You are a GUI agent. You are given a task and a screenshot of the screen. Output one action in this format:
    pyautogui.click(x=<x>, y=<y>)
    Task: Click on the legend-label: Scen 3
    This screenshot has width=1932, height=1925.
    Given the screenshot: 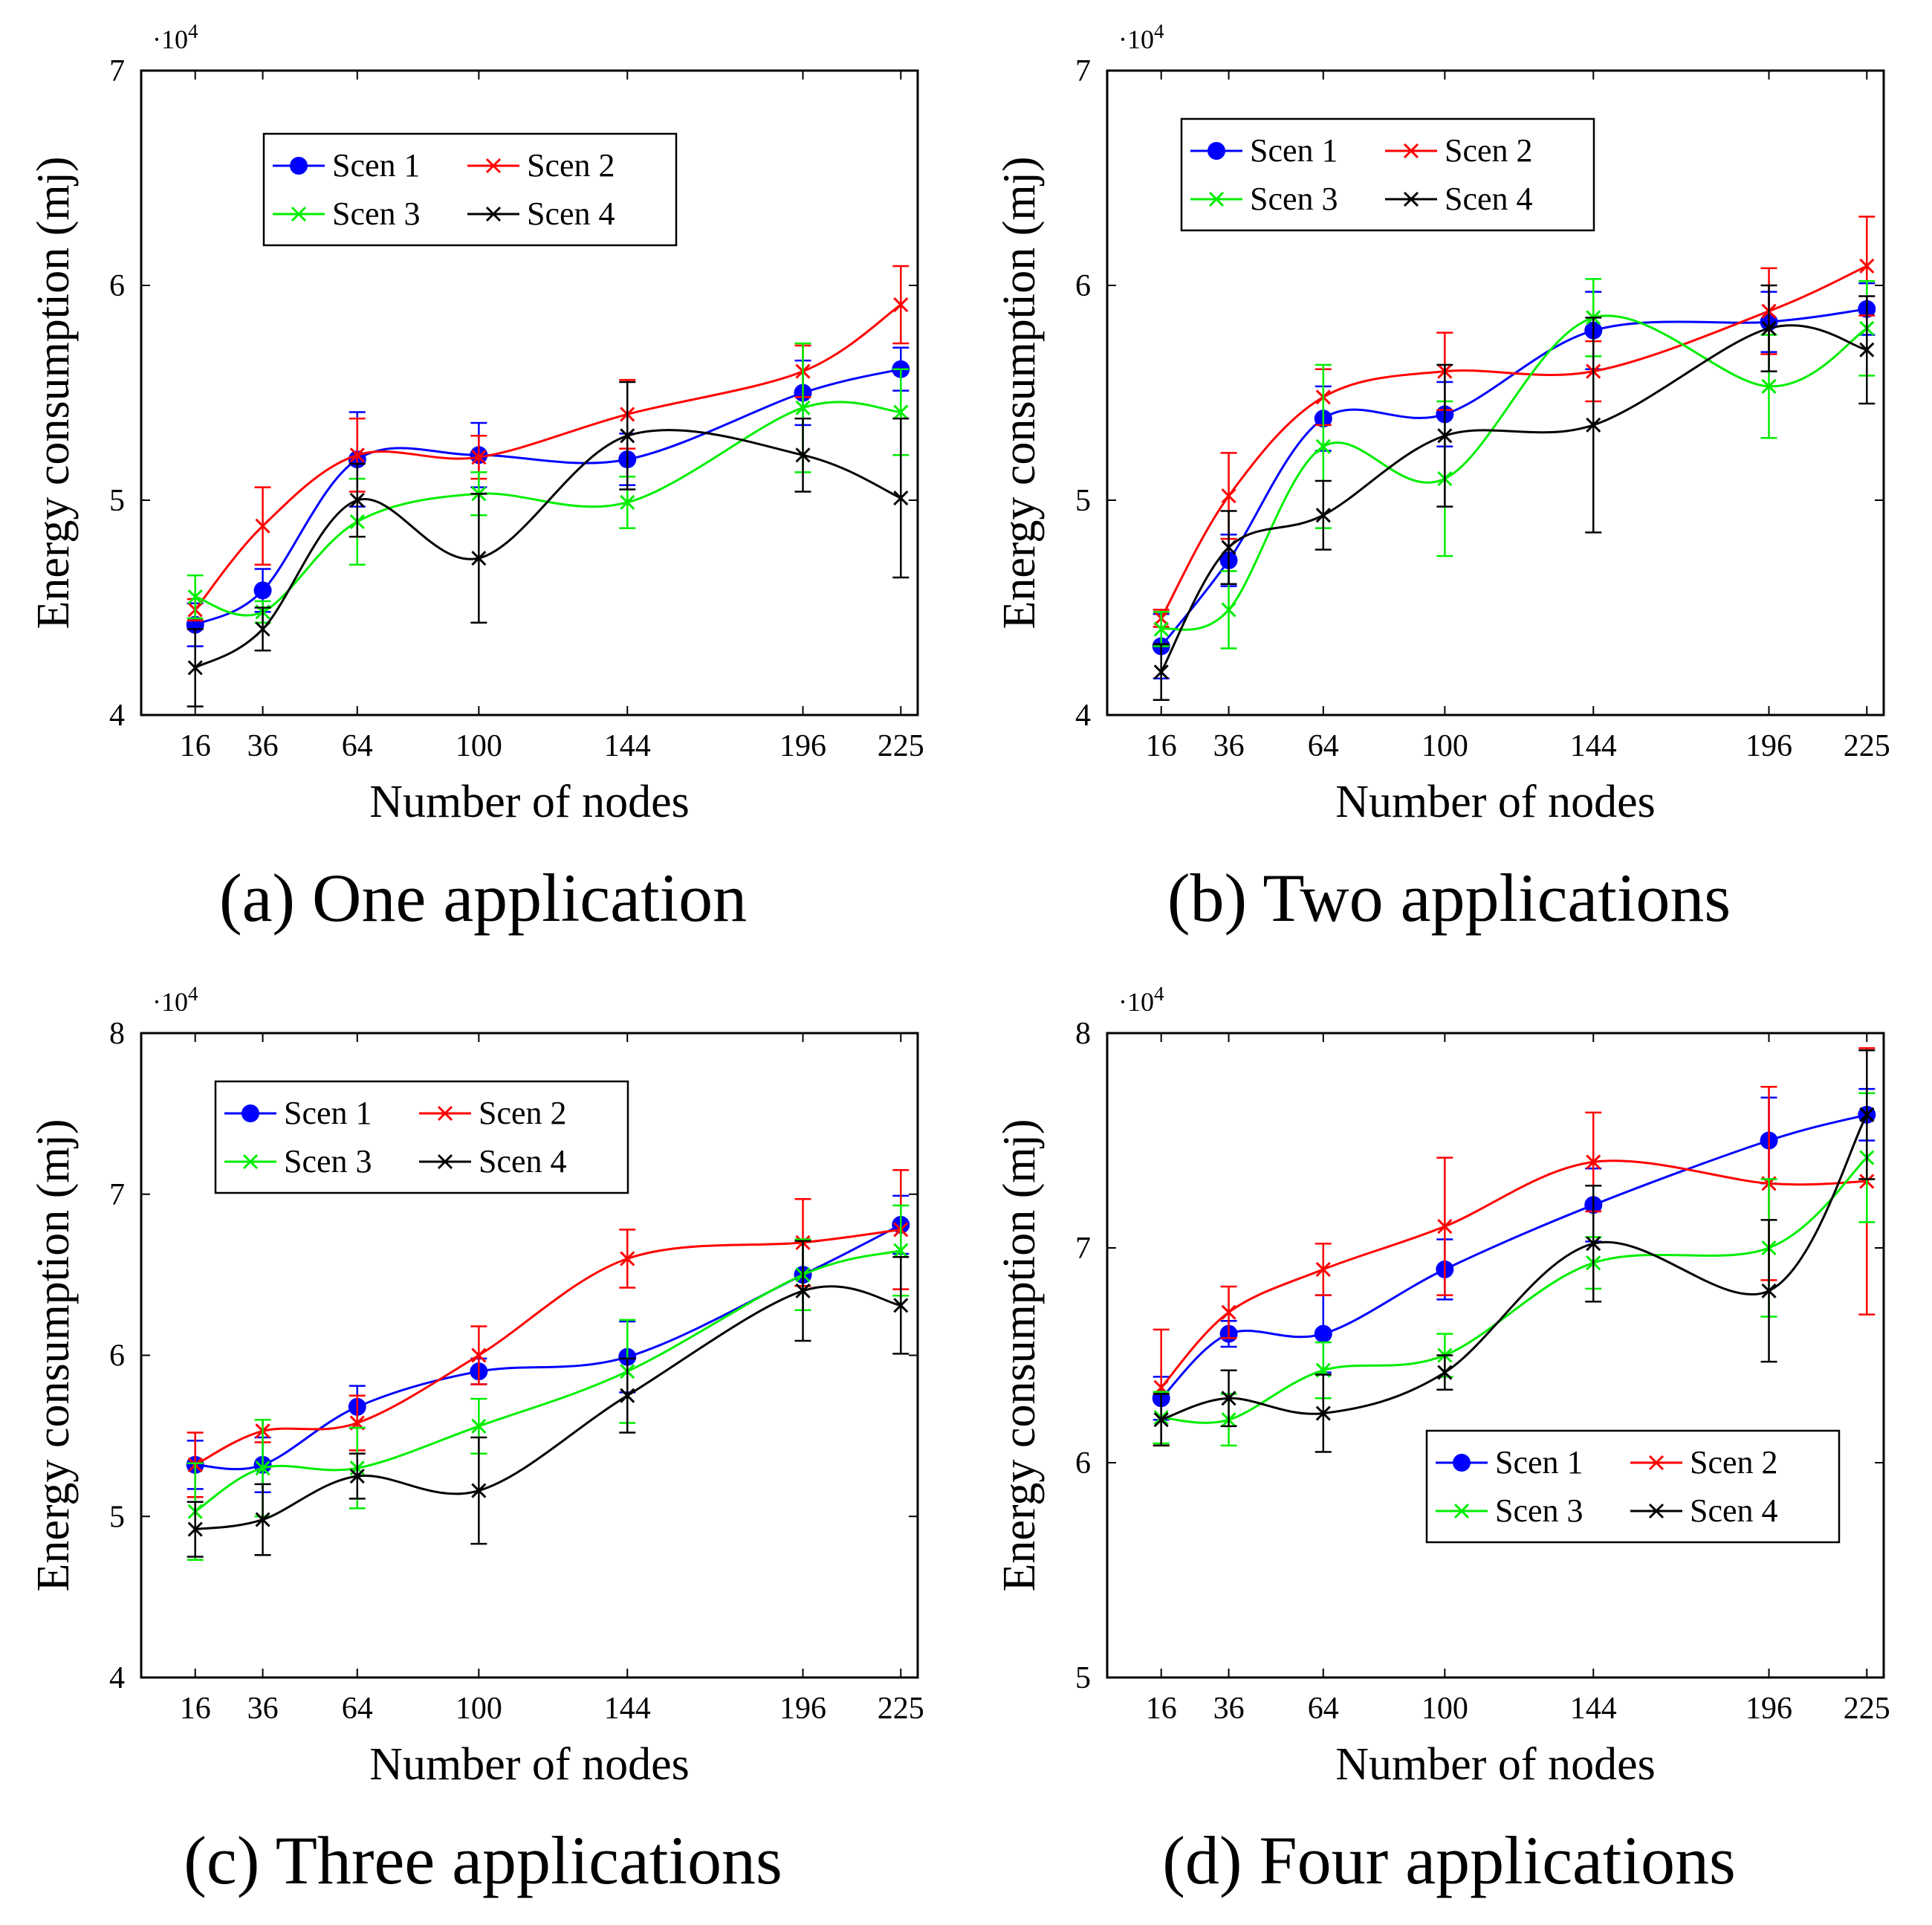 What is the action you would take?
    pyautogui.click(x=376, y=213)
    